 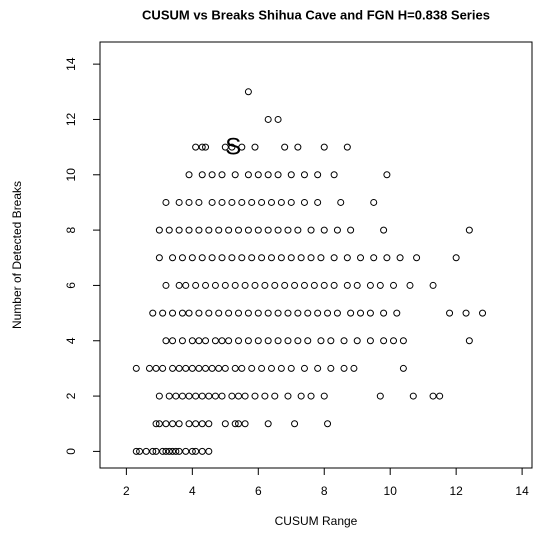 I want to click on y-tick-label: 14, so click(x=71, y=64).